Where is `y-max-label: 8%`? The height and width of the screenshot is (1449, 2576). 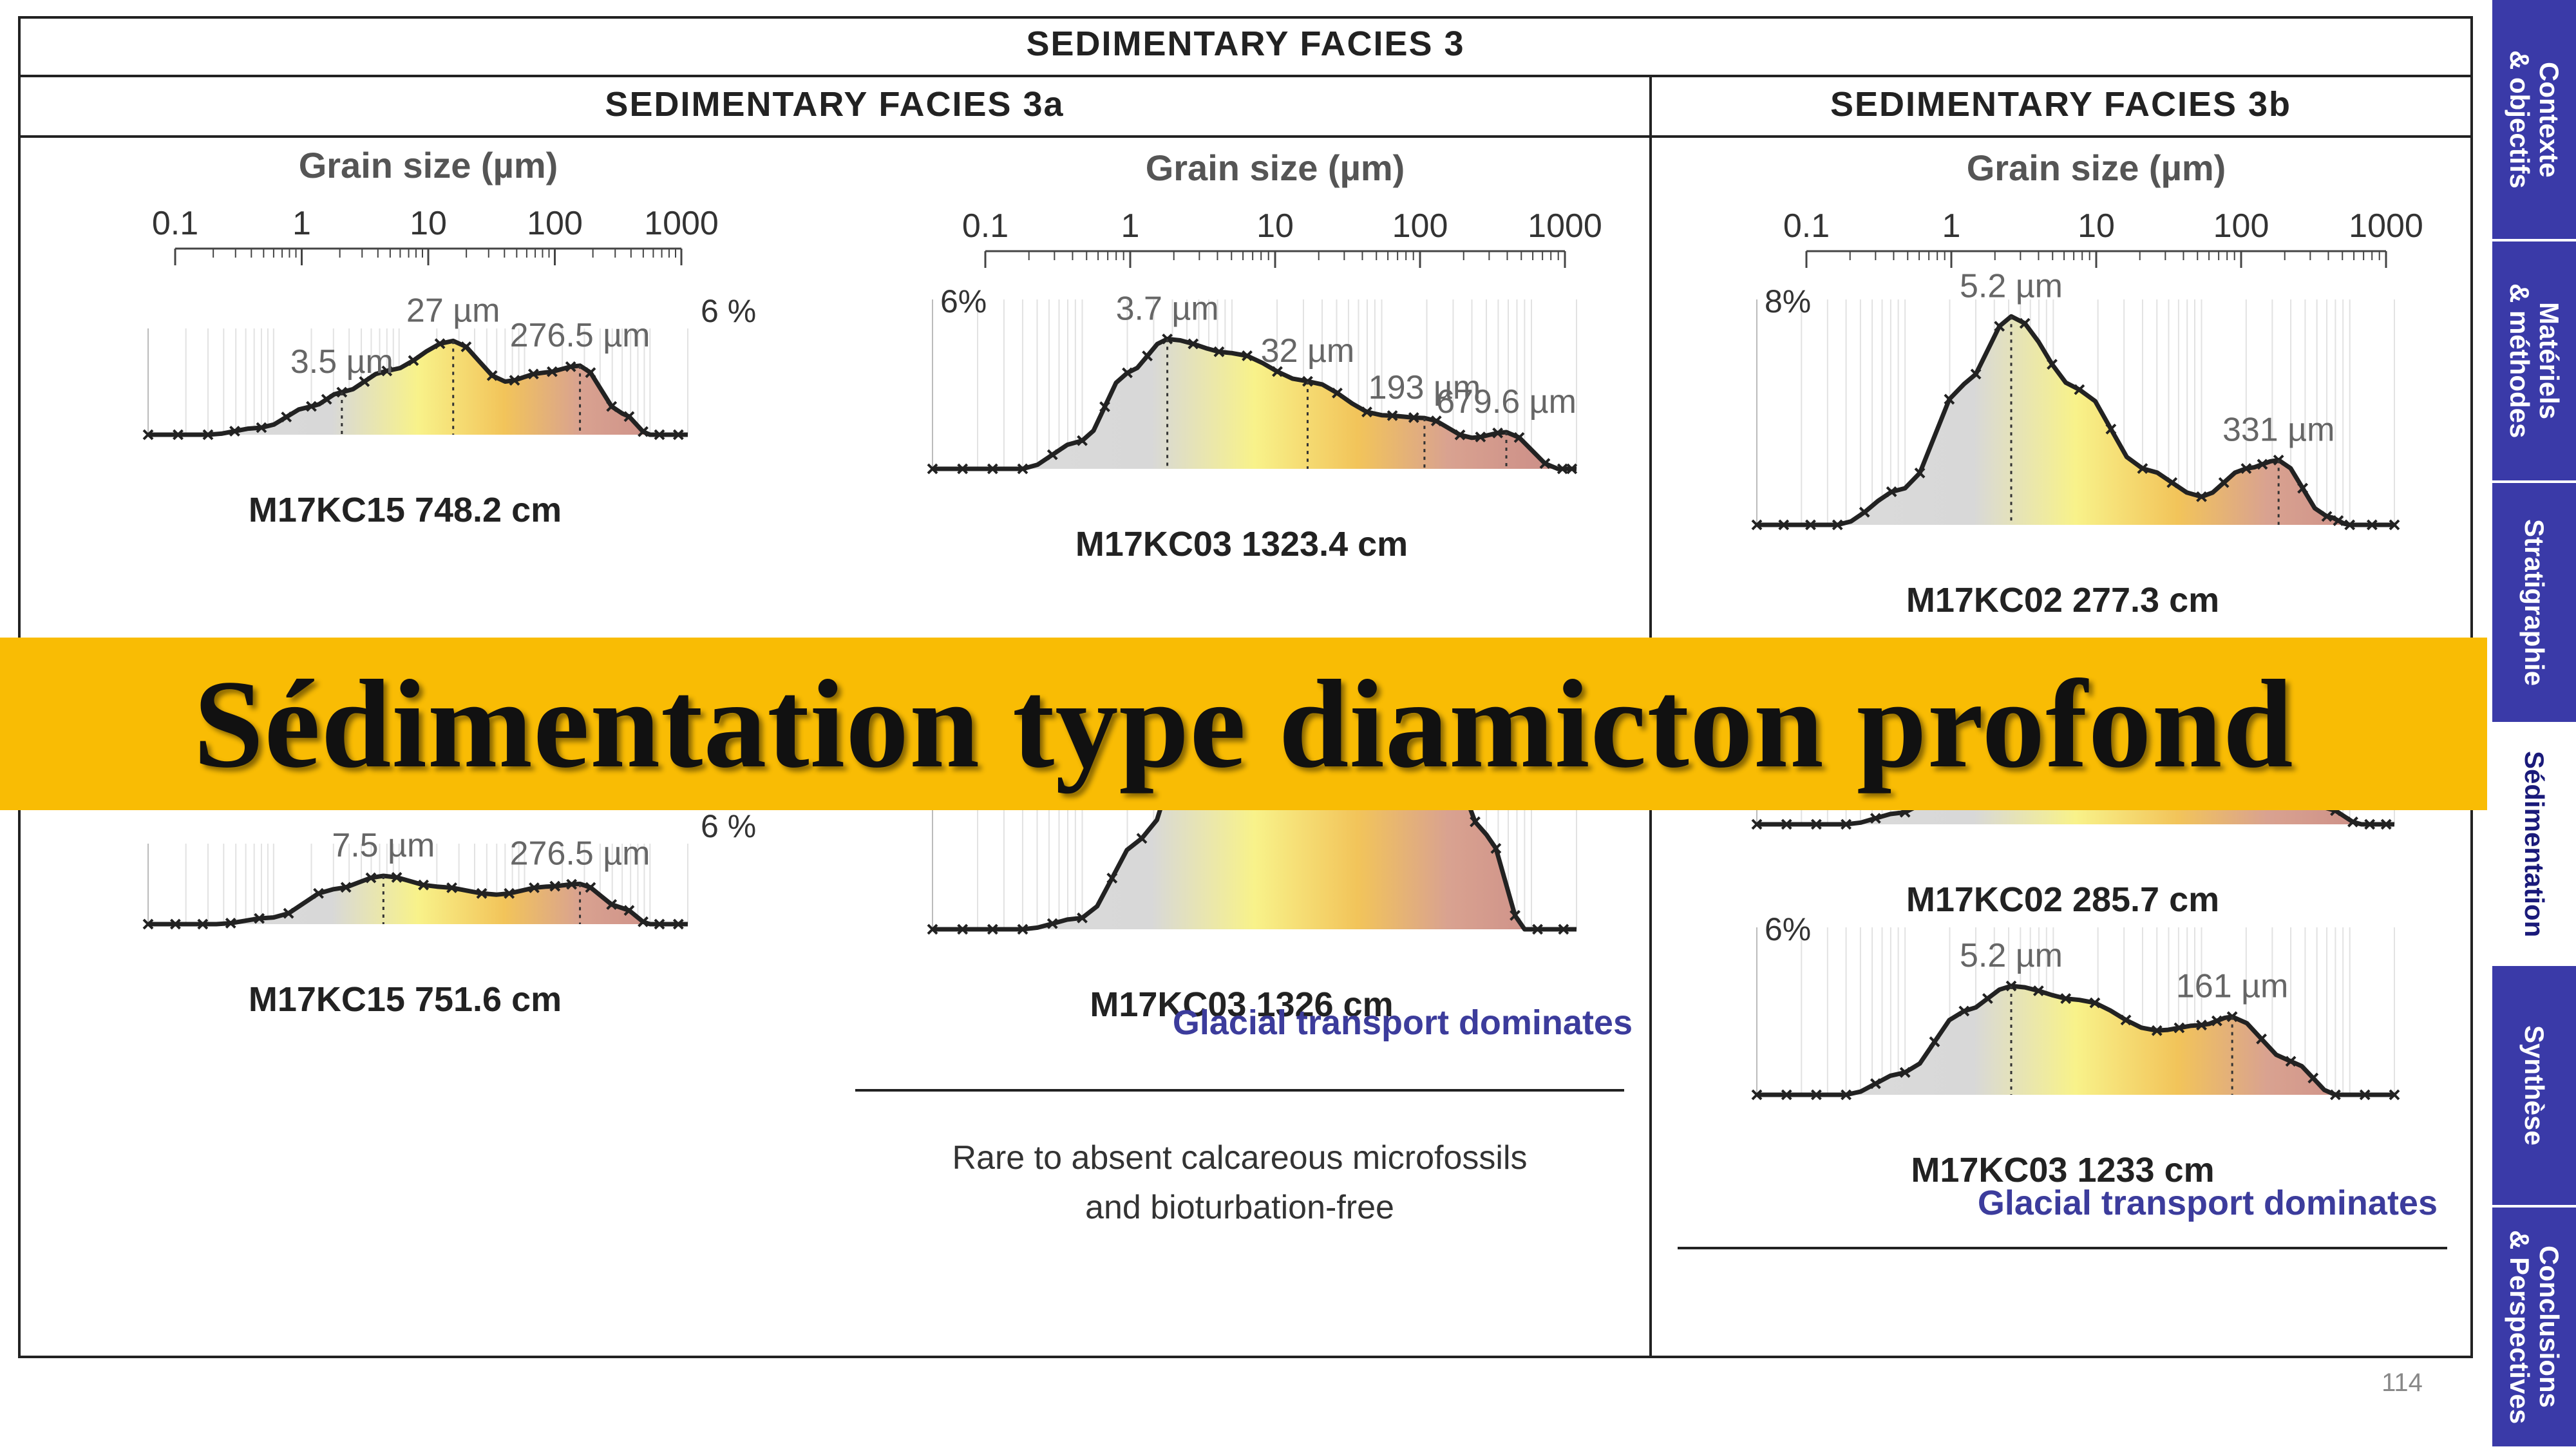
y-max-label: 8% is located at coordinates (1788, 301).